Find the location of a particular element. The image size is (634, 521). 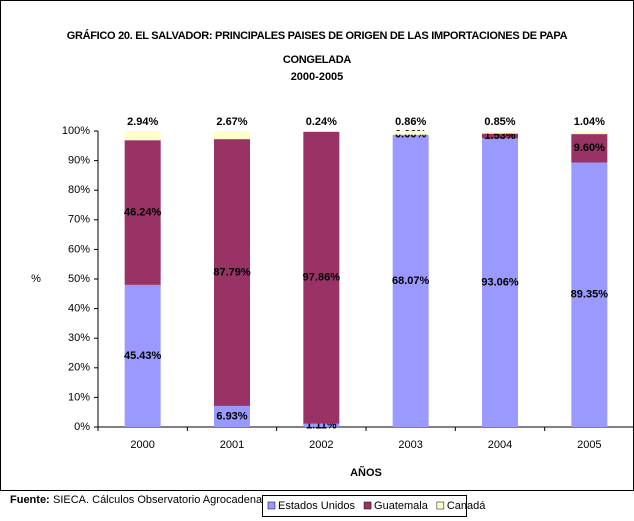

x-tick-label: 2002 is located at coordinates (321, 445).